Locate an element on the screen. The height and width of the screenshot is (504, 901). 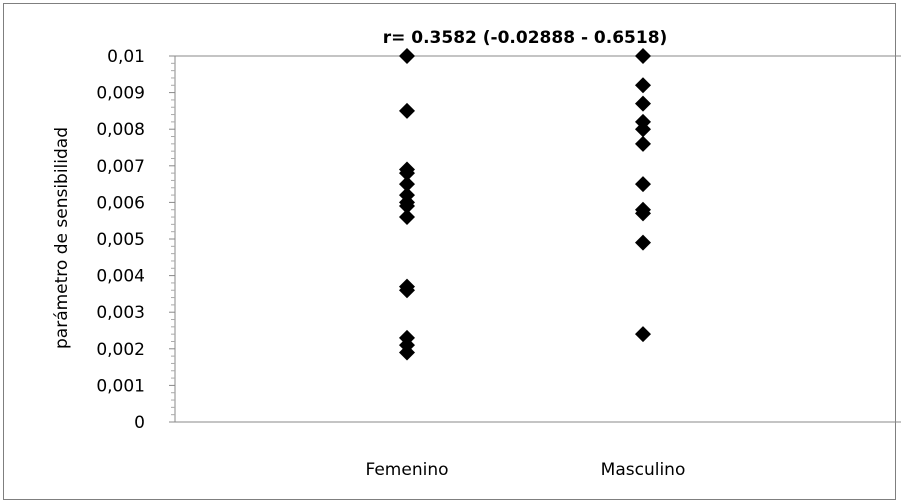
y-tick-label: 0,008 is located at coordinates (120, 130).